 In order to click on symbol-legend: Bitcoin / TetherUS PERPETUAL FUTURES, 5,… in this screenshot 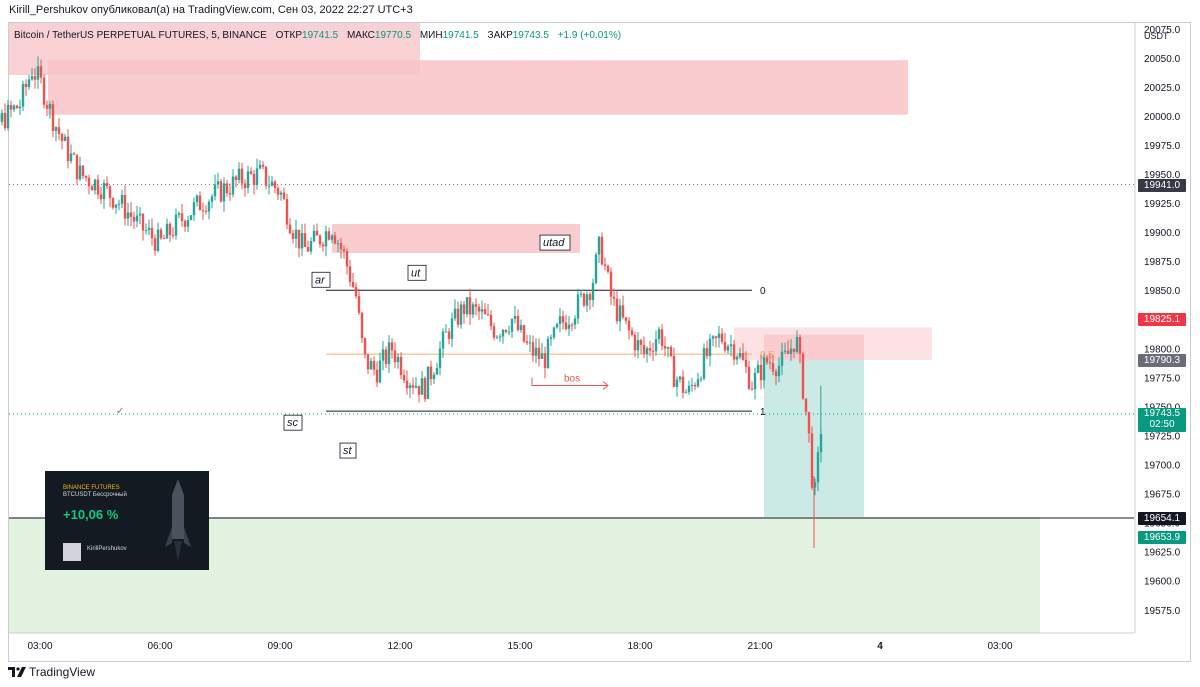, I will do `click(317, 35)`.